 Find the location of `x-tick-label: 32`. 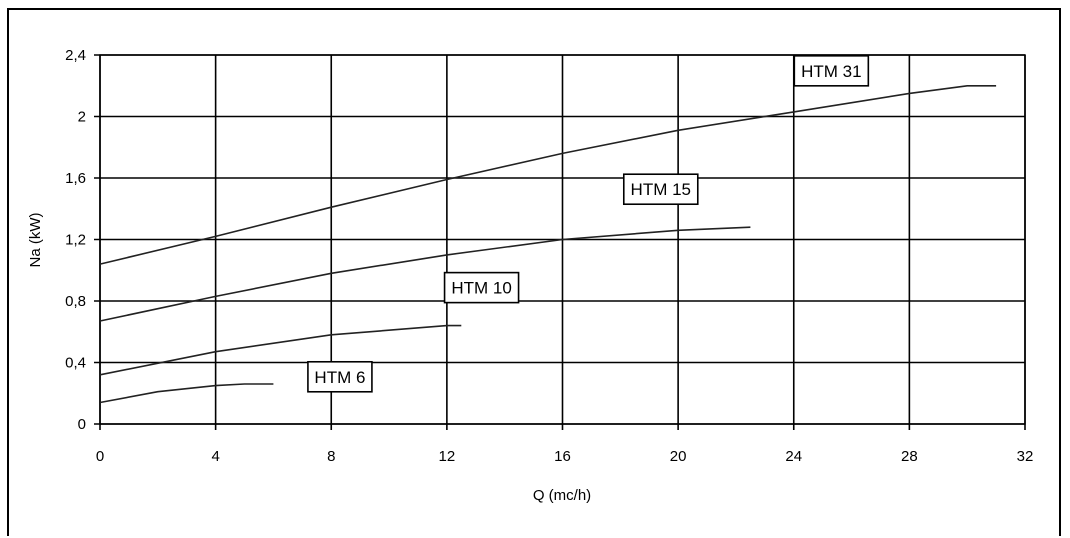

x-tick-label: 32 is located at coordinates (1025, 456).